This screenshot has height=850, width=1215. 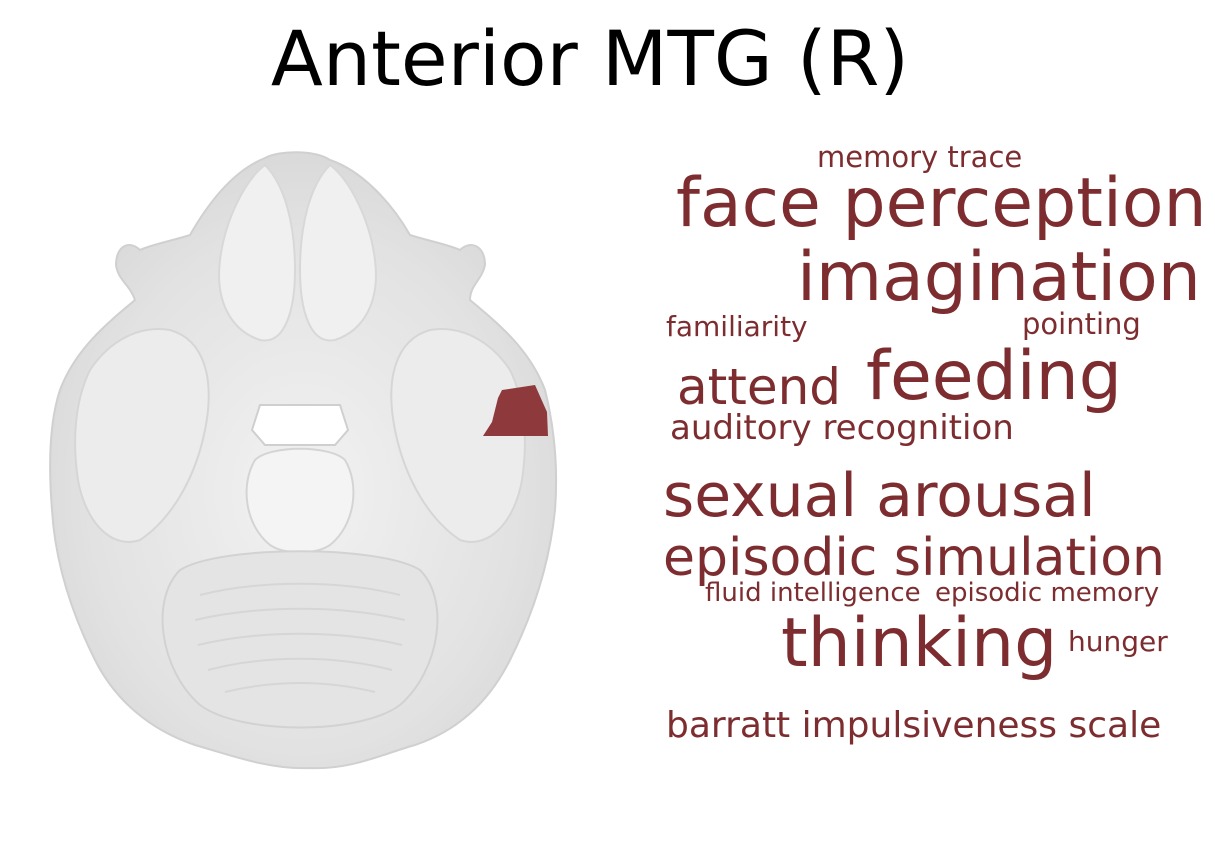 I want to click on term-episodic-memory: episodic memory, so click(x=1047, y=593).